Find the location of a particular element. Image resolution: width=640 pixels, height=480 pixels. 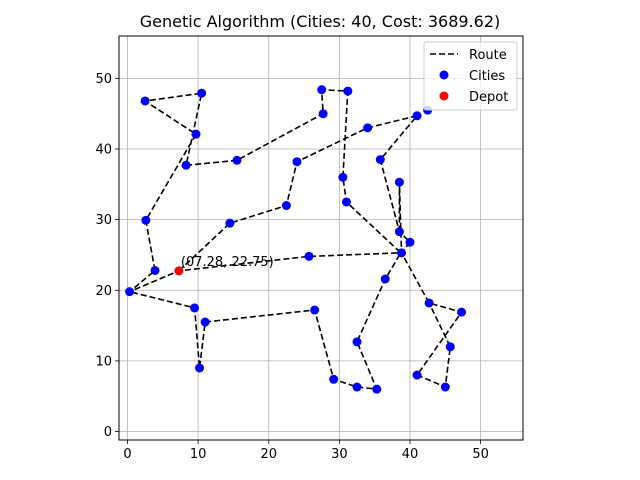

legend-cities-label: Cities is located at coordinates (487, 76).